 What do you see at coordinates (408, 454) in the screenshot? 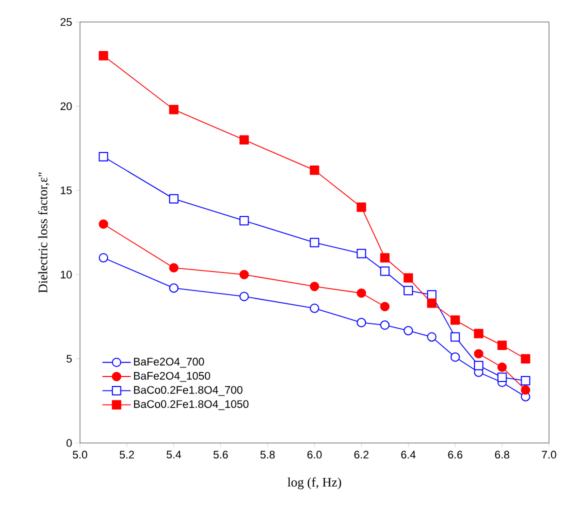
I see `x-tick-label: 6.4` at bounding box center [408, 454].